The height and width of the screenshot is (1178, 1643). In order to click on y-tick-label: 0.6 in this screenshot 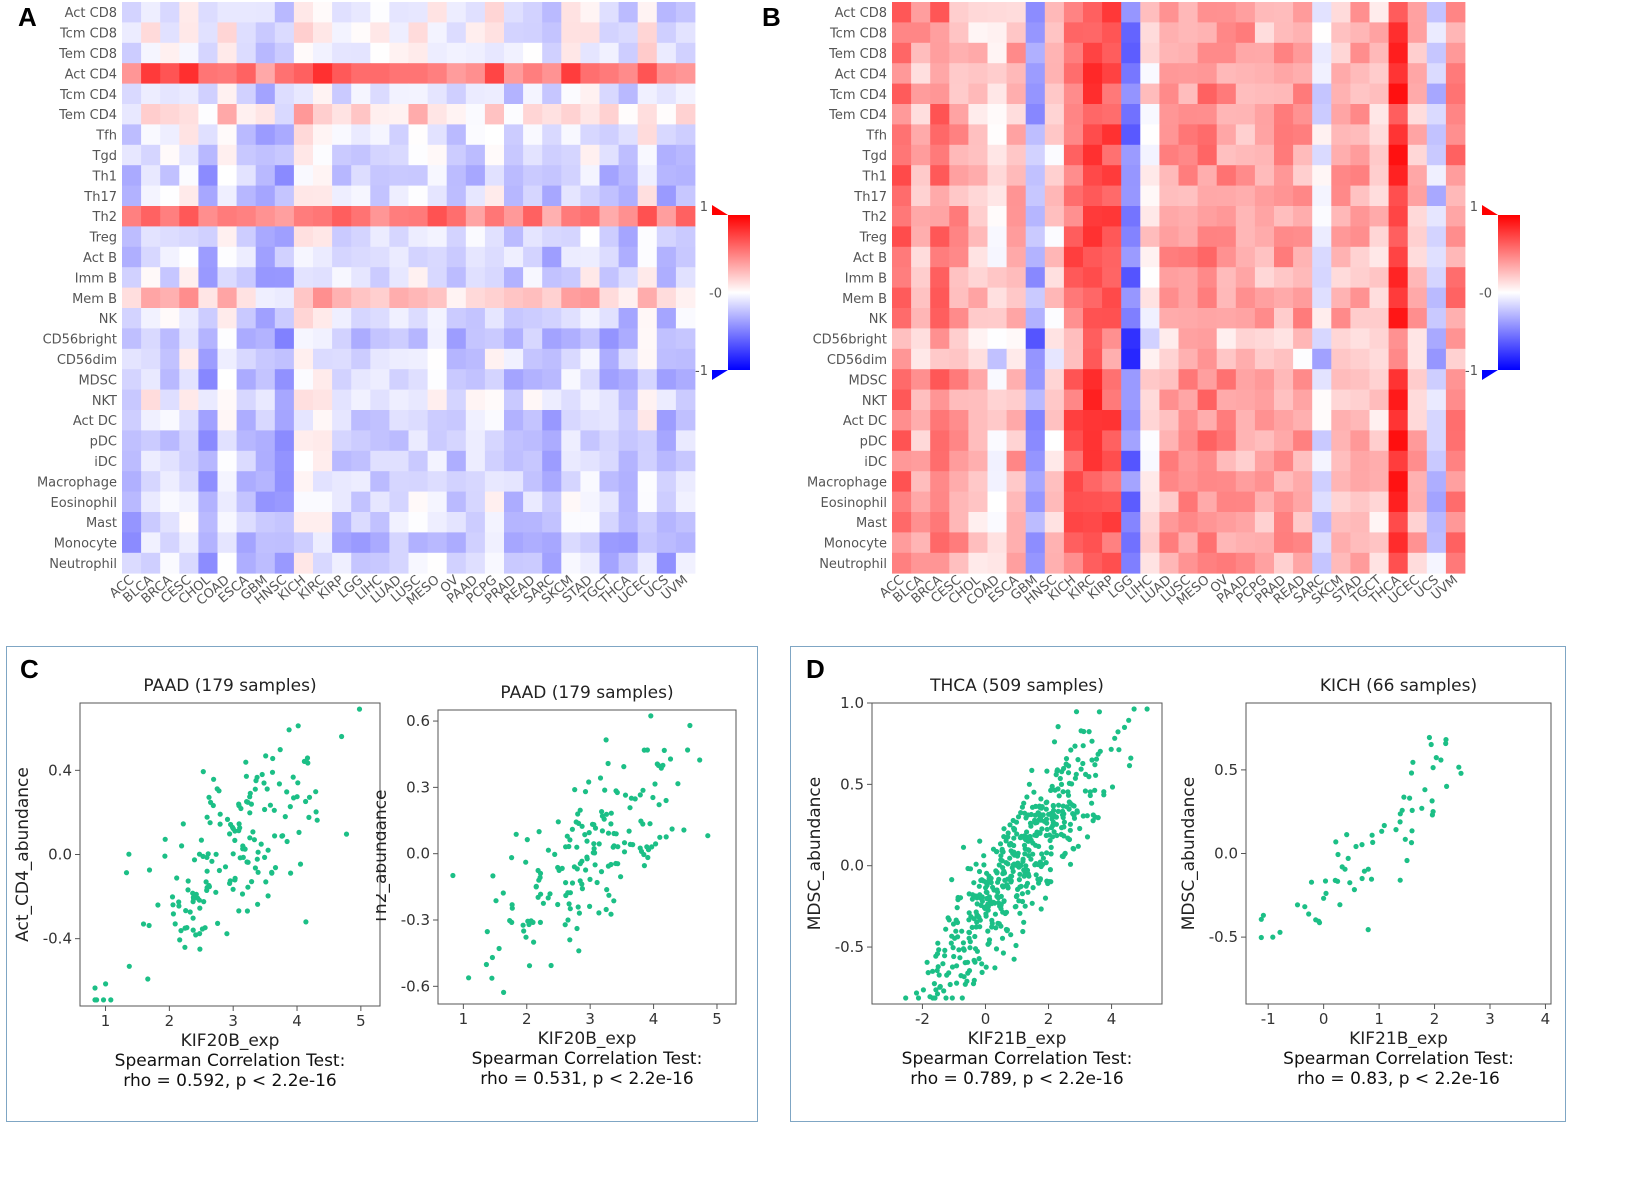, I will do `click(418, 721)`.